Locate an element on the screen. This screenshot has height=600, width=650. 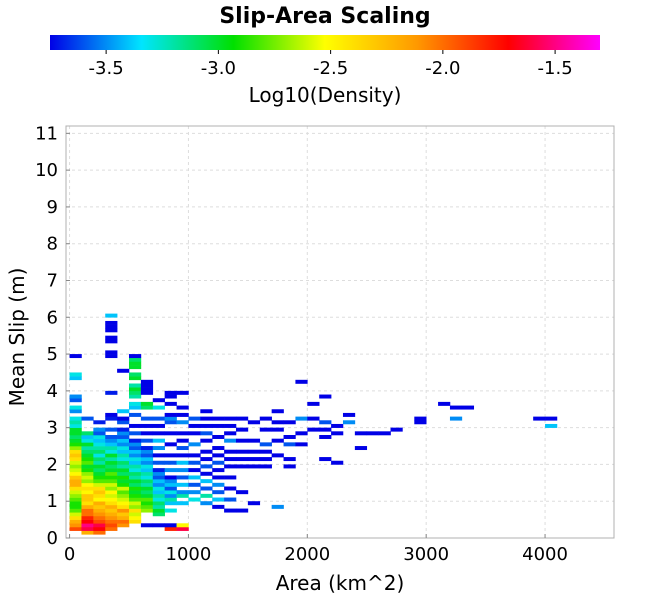
y-tick-label: 9 is located at coordinates (52, 207).